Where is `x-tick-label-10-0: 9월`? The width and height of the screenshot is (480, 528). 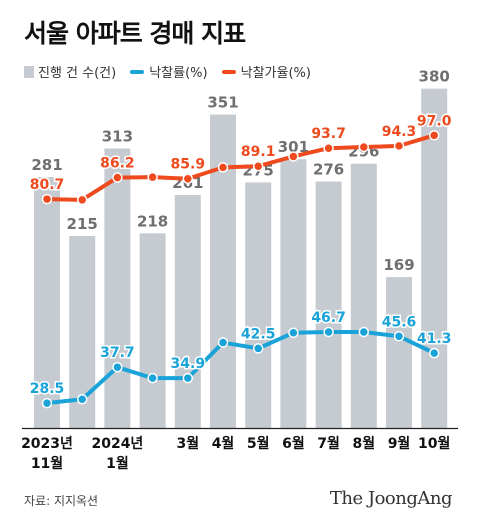 x-tick-label-10-0: 9월 is located at coordinates (399, 443).